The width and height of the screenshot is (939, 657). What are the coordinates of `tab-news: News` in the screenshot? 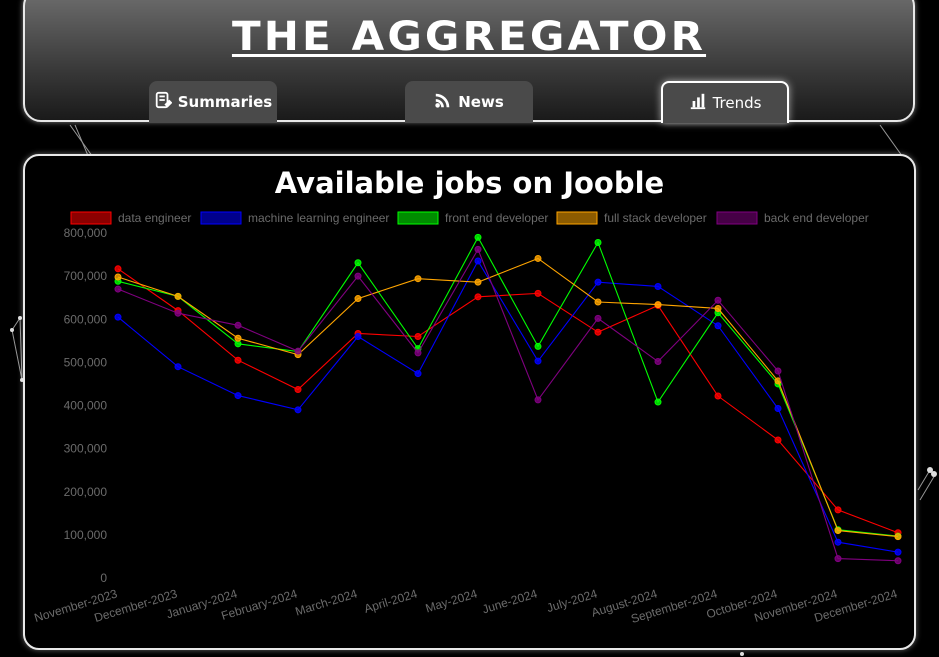 It's located at (469, 102).